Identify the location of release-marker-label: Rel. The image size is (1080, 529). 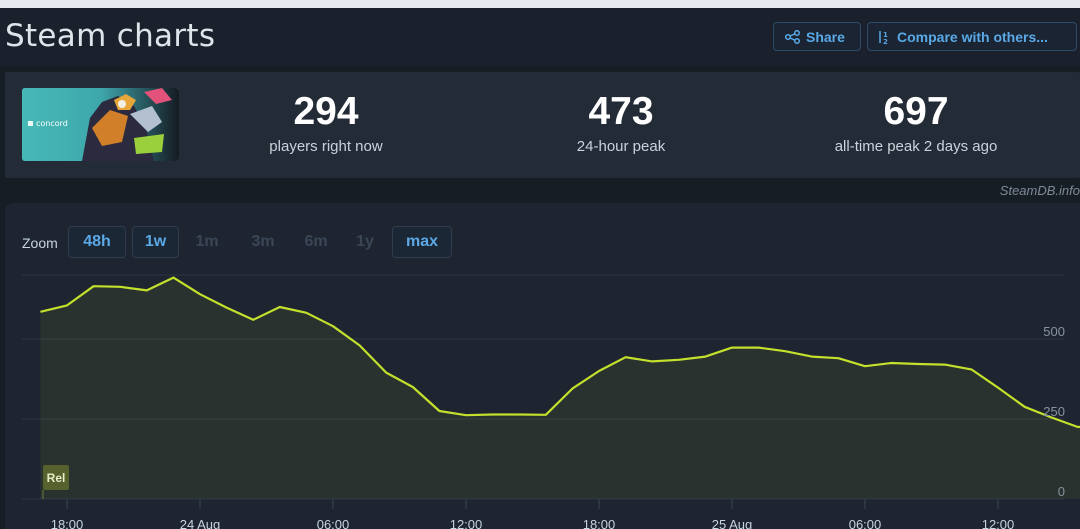
(56, 478).